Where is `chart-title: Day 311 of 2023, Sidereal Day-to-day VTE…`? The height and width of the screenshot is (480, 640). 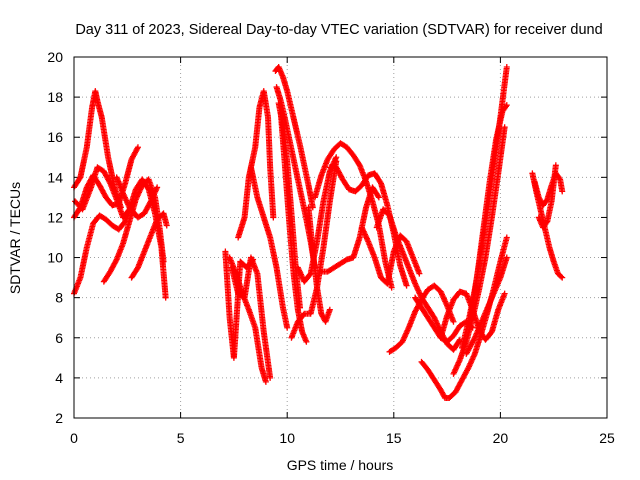
chart-title: Day 311 of 2023, Sidereal Day-to-day VTE… is located at coordinates (338, 30).